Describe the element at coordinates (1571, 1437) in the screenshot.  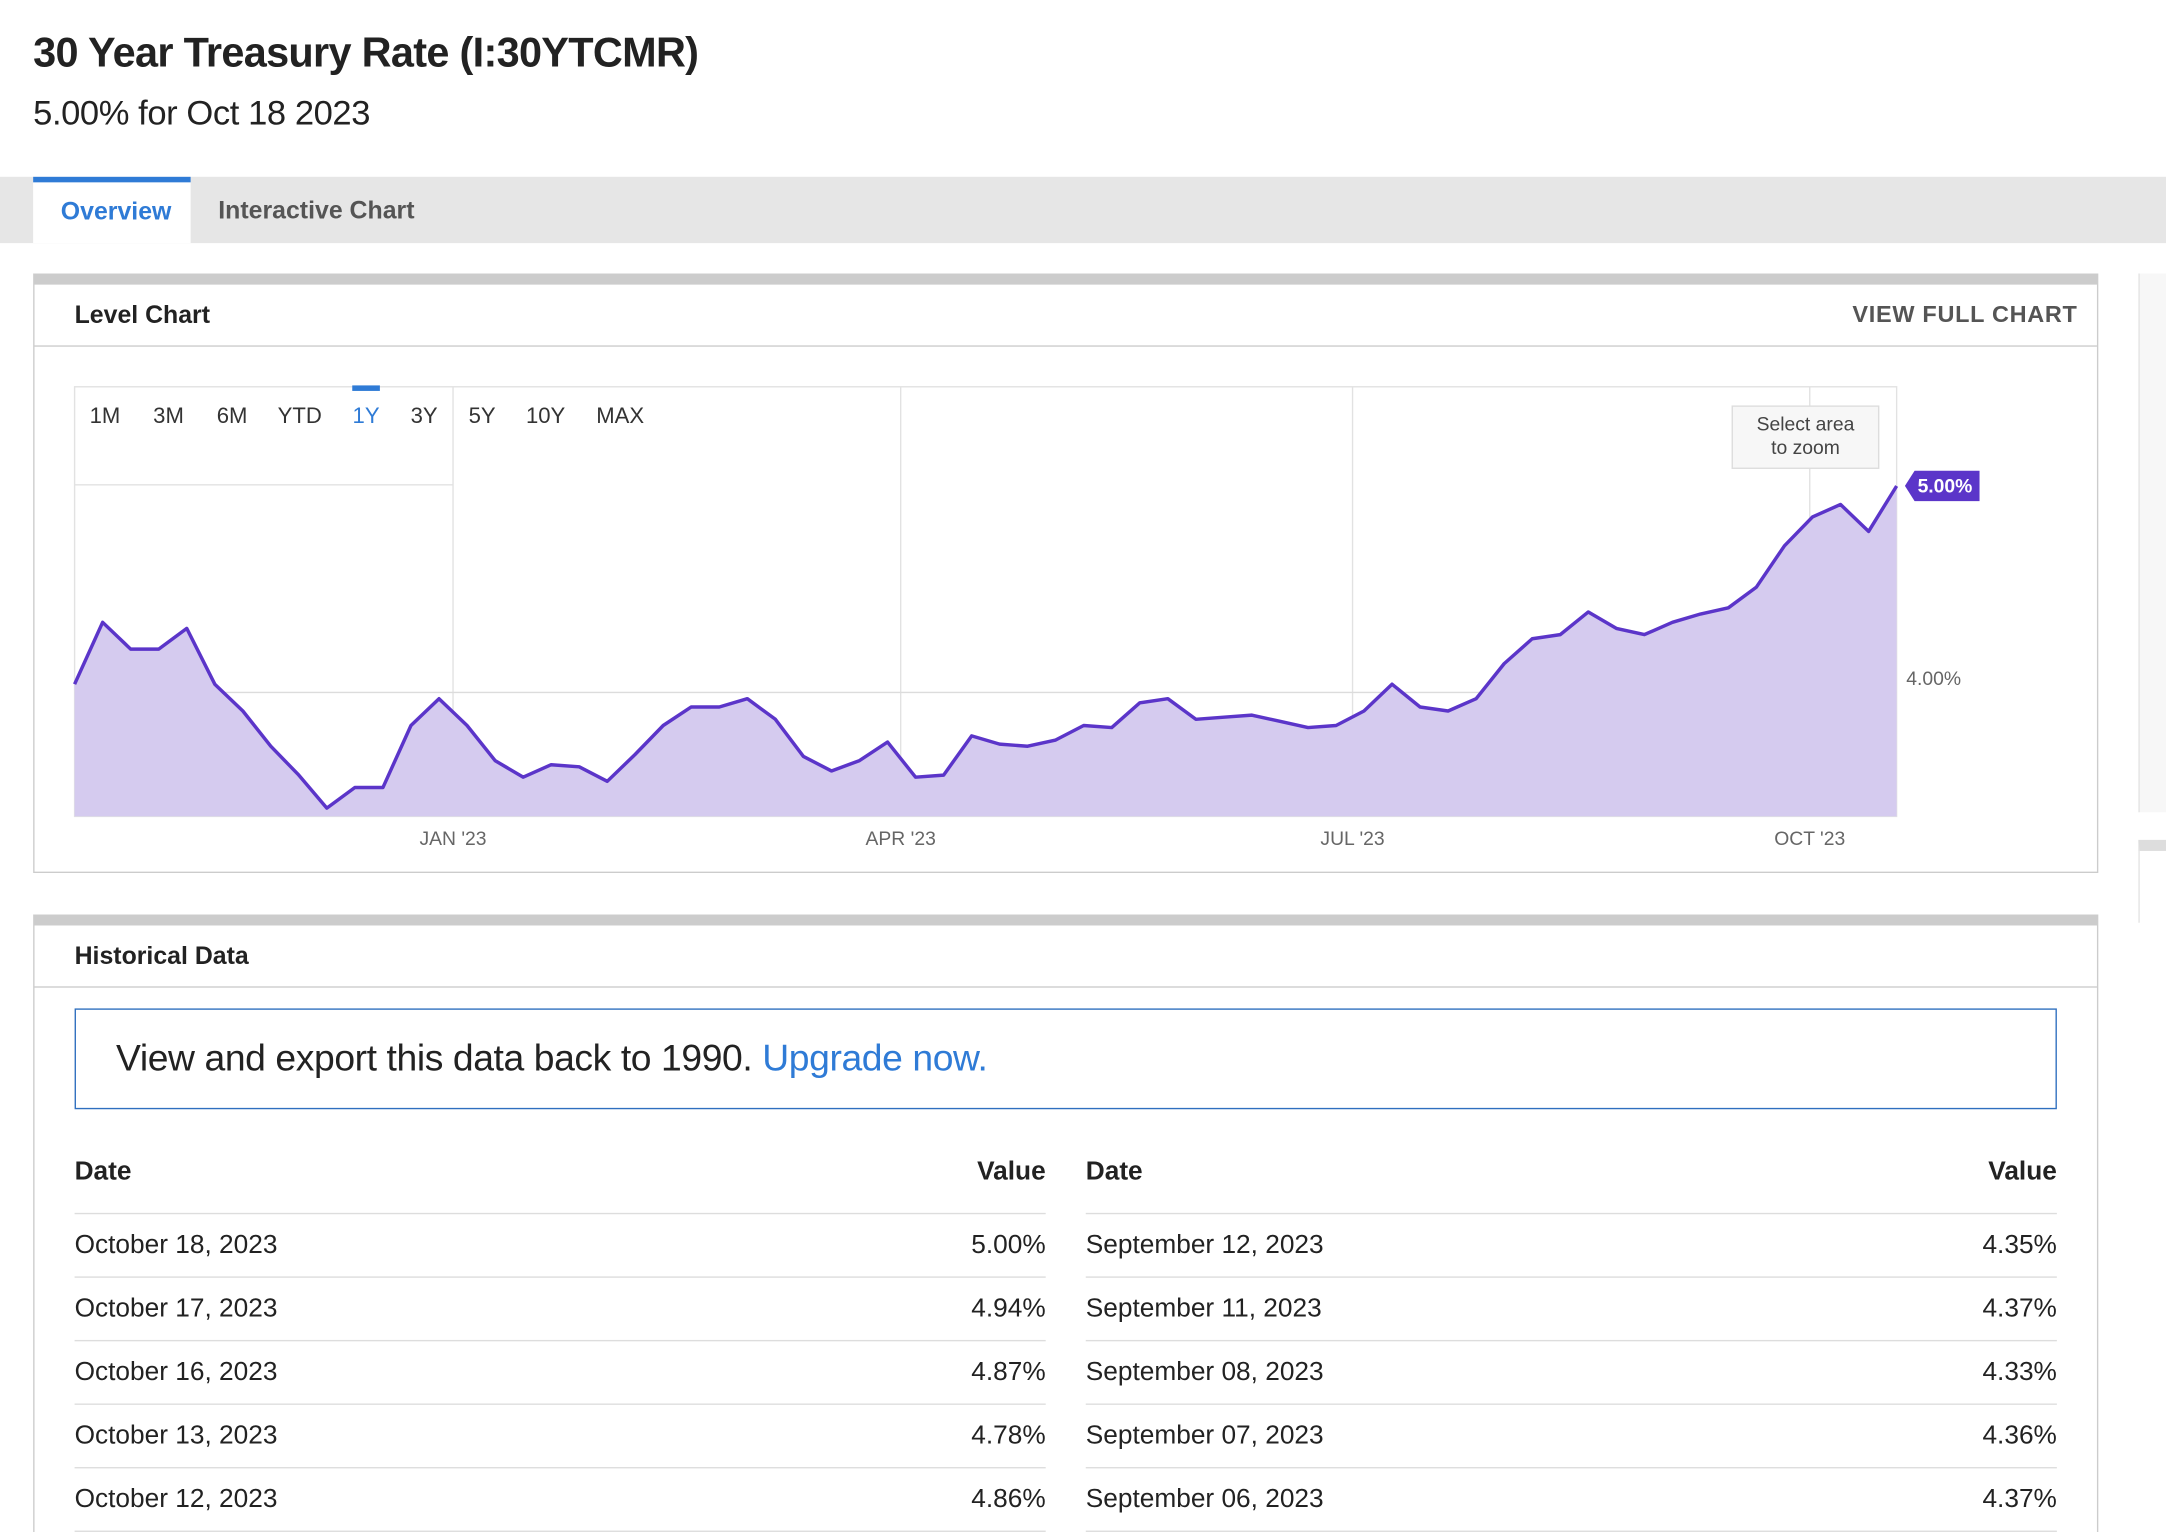
I see `table-row: September 07, 2023 4.36%` at that location.